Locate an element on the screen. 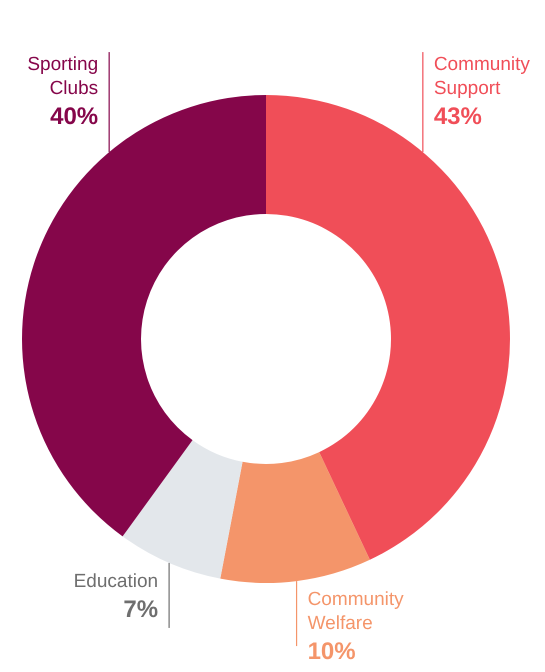  data-label: 7% is located at coordinates (140, 609).